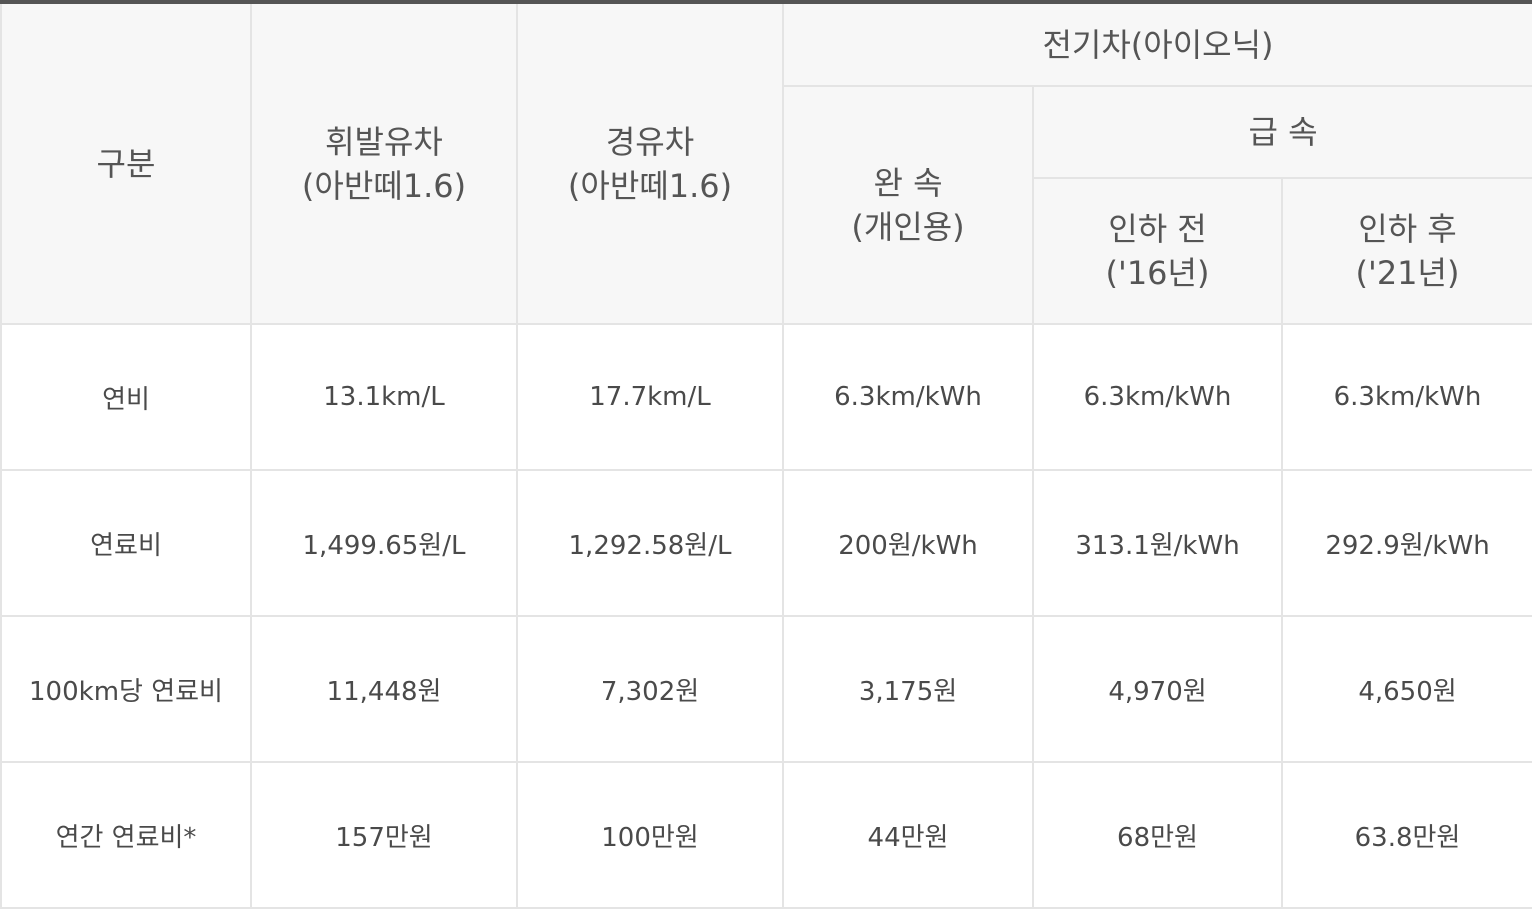 This screenshot has height=910, width=1532. I want to click on table-cell: 13.1km/L, so click(384, 397).